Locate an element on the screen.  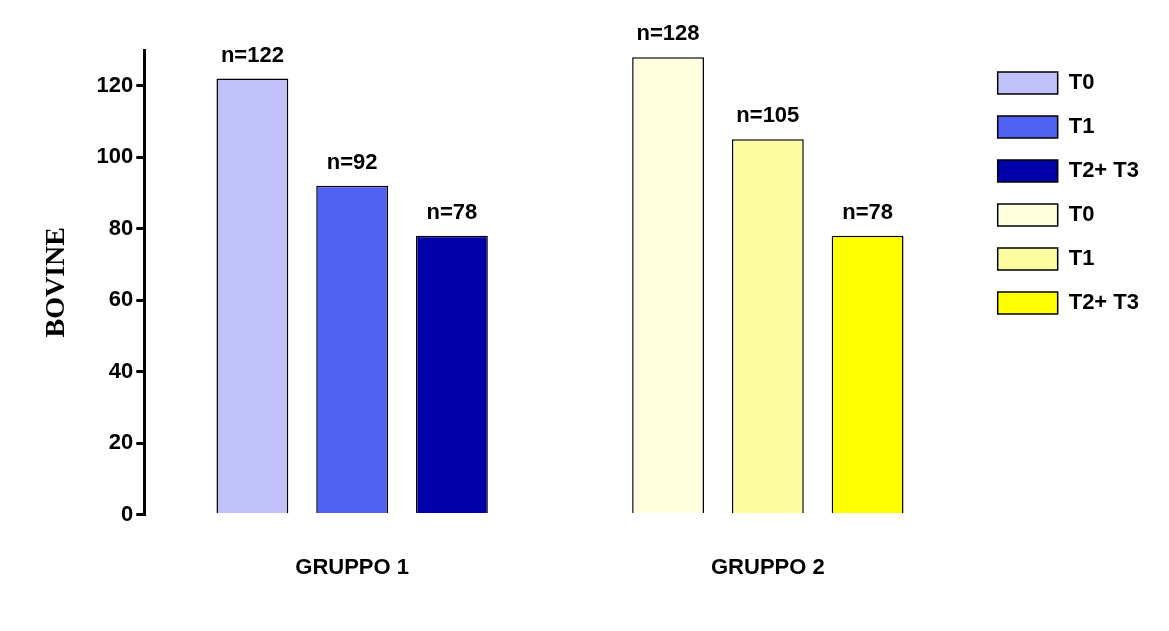
data-label: n=92 is located at coordinates (352, 161).